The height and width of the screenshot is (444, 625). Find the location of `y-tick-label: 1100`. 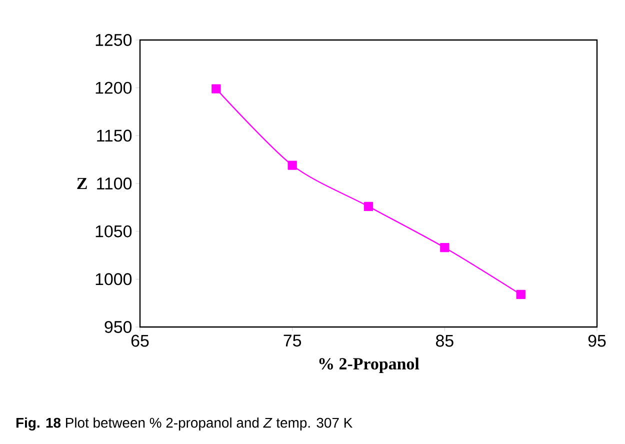

y-tick-label: 1100 is located at coordinates (114, 184).